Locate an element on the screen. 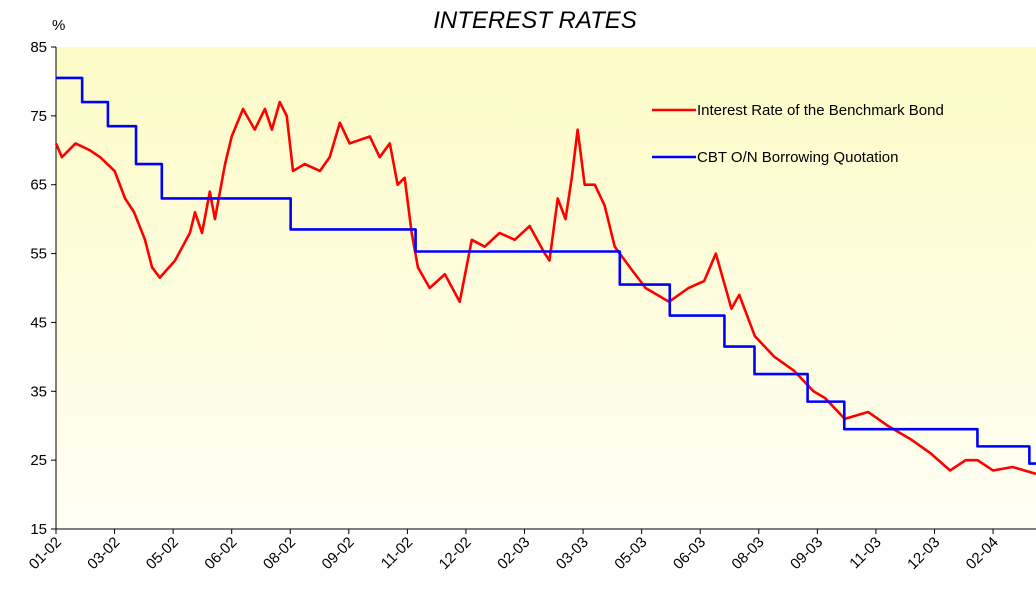 Image resolution: width=1036 pixels, height=600 pixels. x-tick-label: 09-03 is located at coordinates (806, 553).